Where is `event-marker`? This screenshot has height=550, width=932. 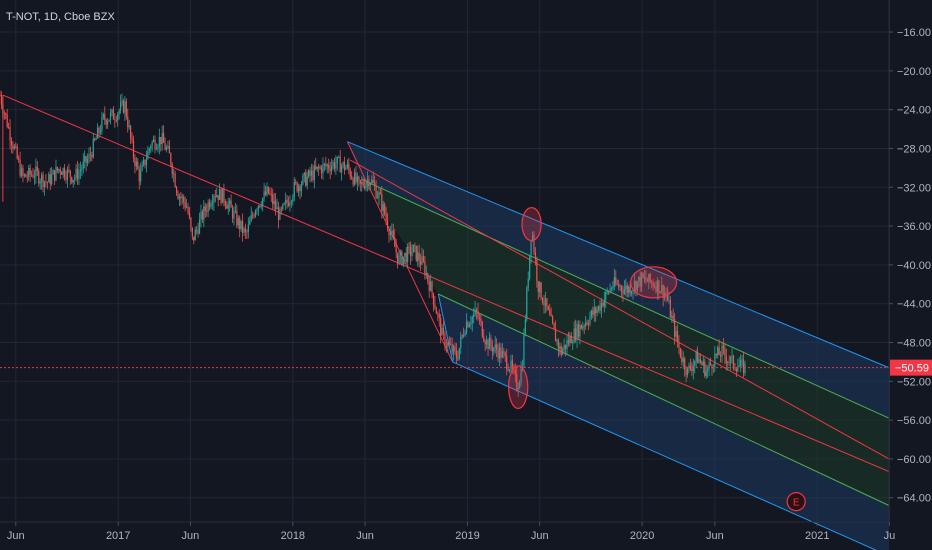 event-marker is located at coordinates (796, 502).